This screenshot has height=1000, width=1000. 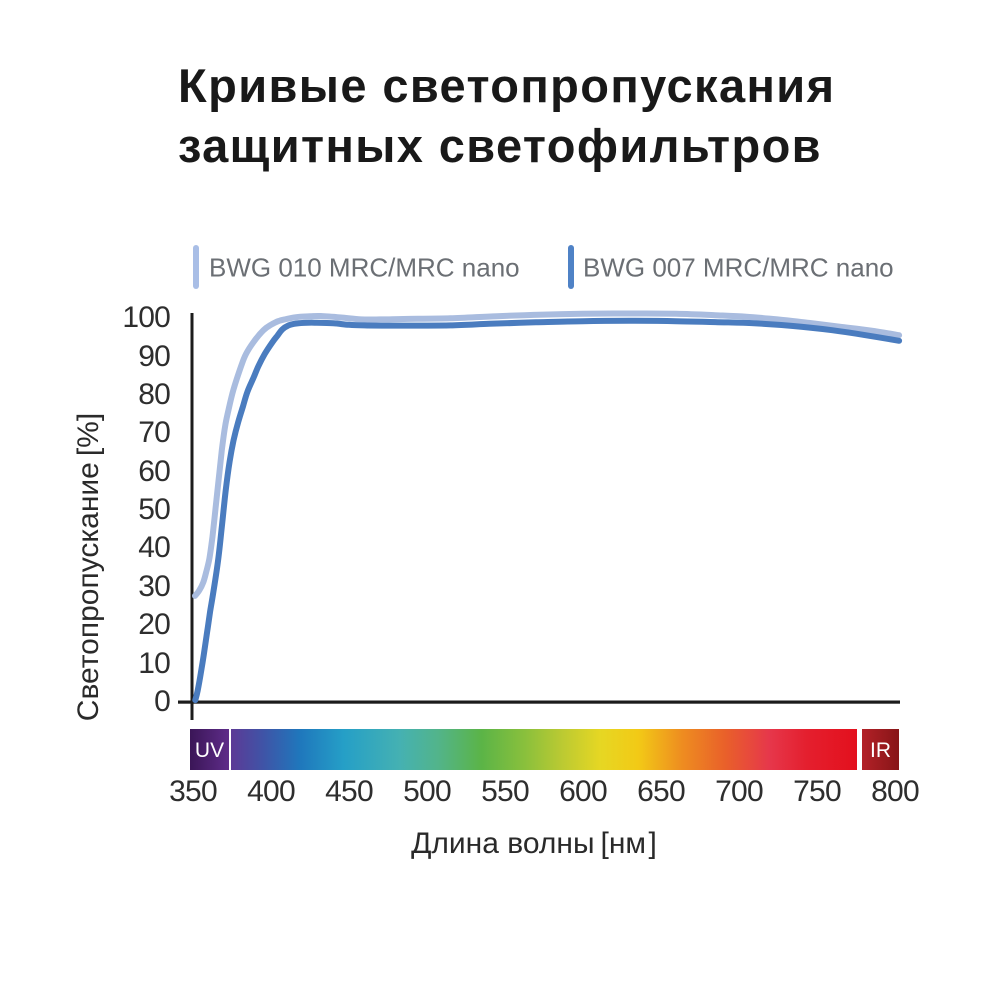 I want to click on svg-text: IR, so click(x=880, y=750).